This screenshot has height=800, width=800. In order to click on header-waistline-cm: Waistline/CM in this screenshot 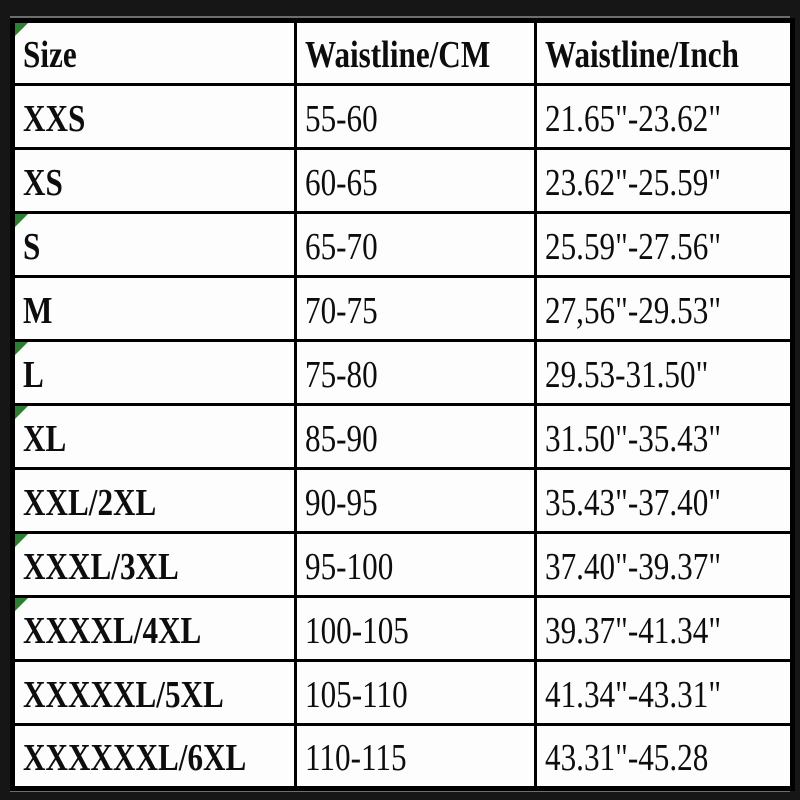, I will do `click(415, 52)`.